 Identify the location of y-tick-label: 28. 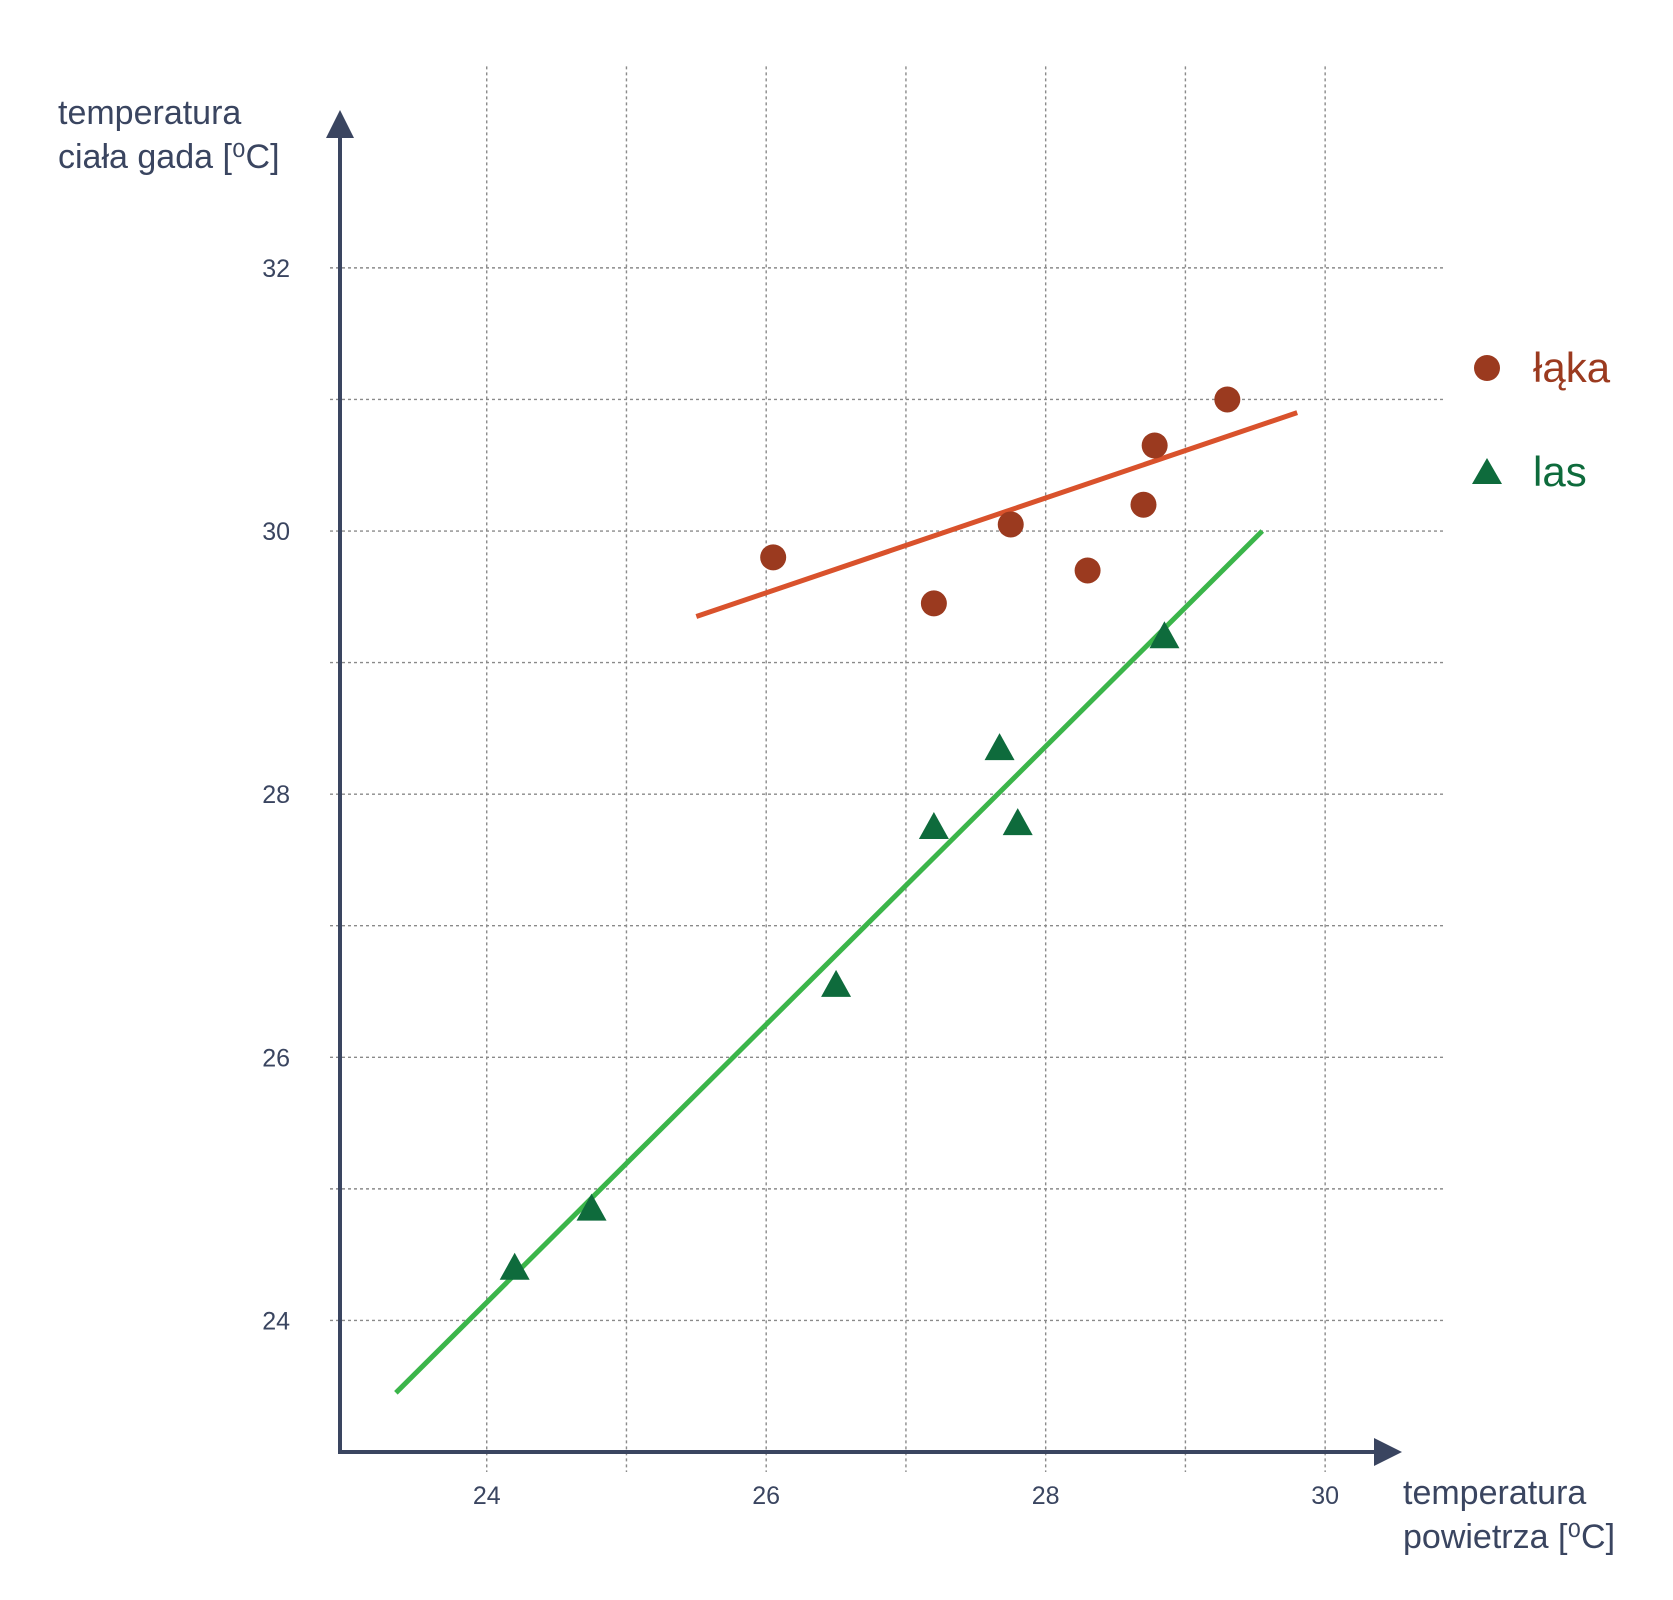
(276, 795).